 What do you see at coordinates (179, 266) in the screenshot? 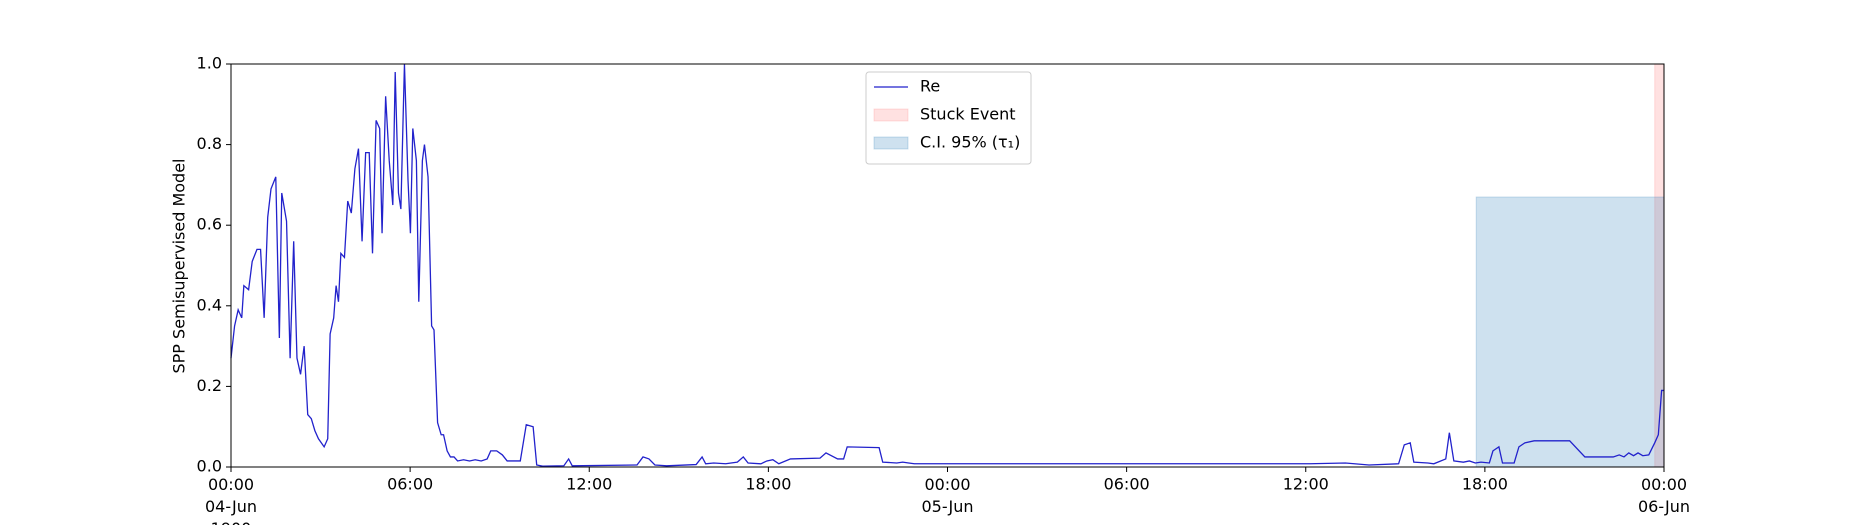
I see `y-axis-label: SPP Semisupervised Model` at bounding box center [179, 266].